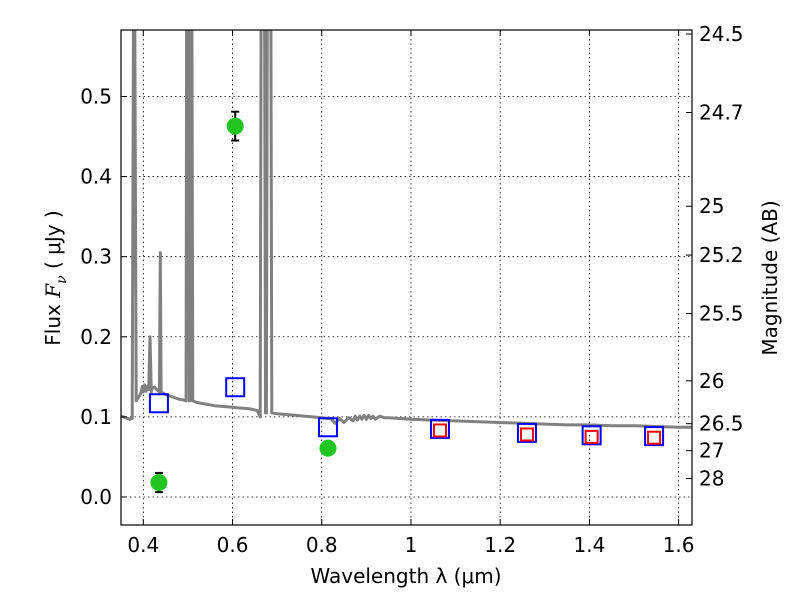  I want to click on y-tick-label: 0.0, so click(96, 497).